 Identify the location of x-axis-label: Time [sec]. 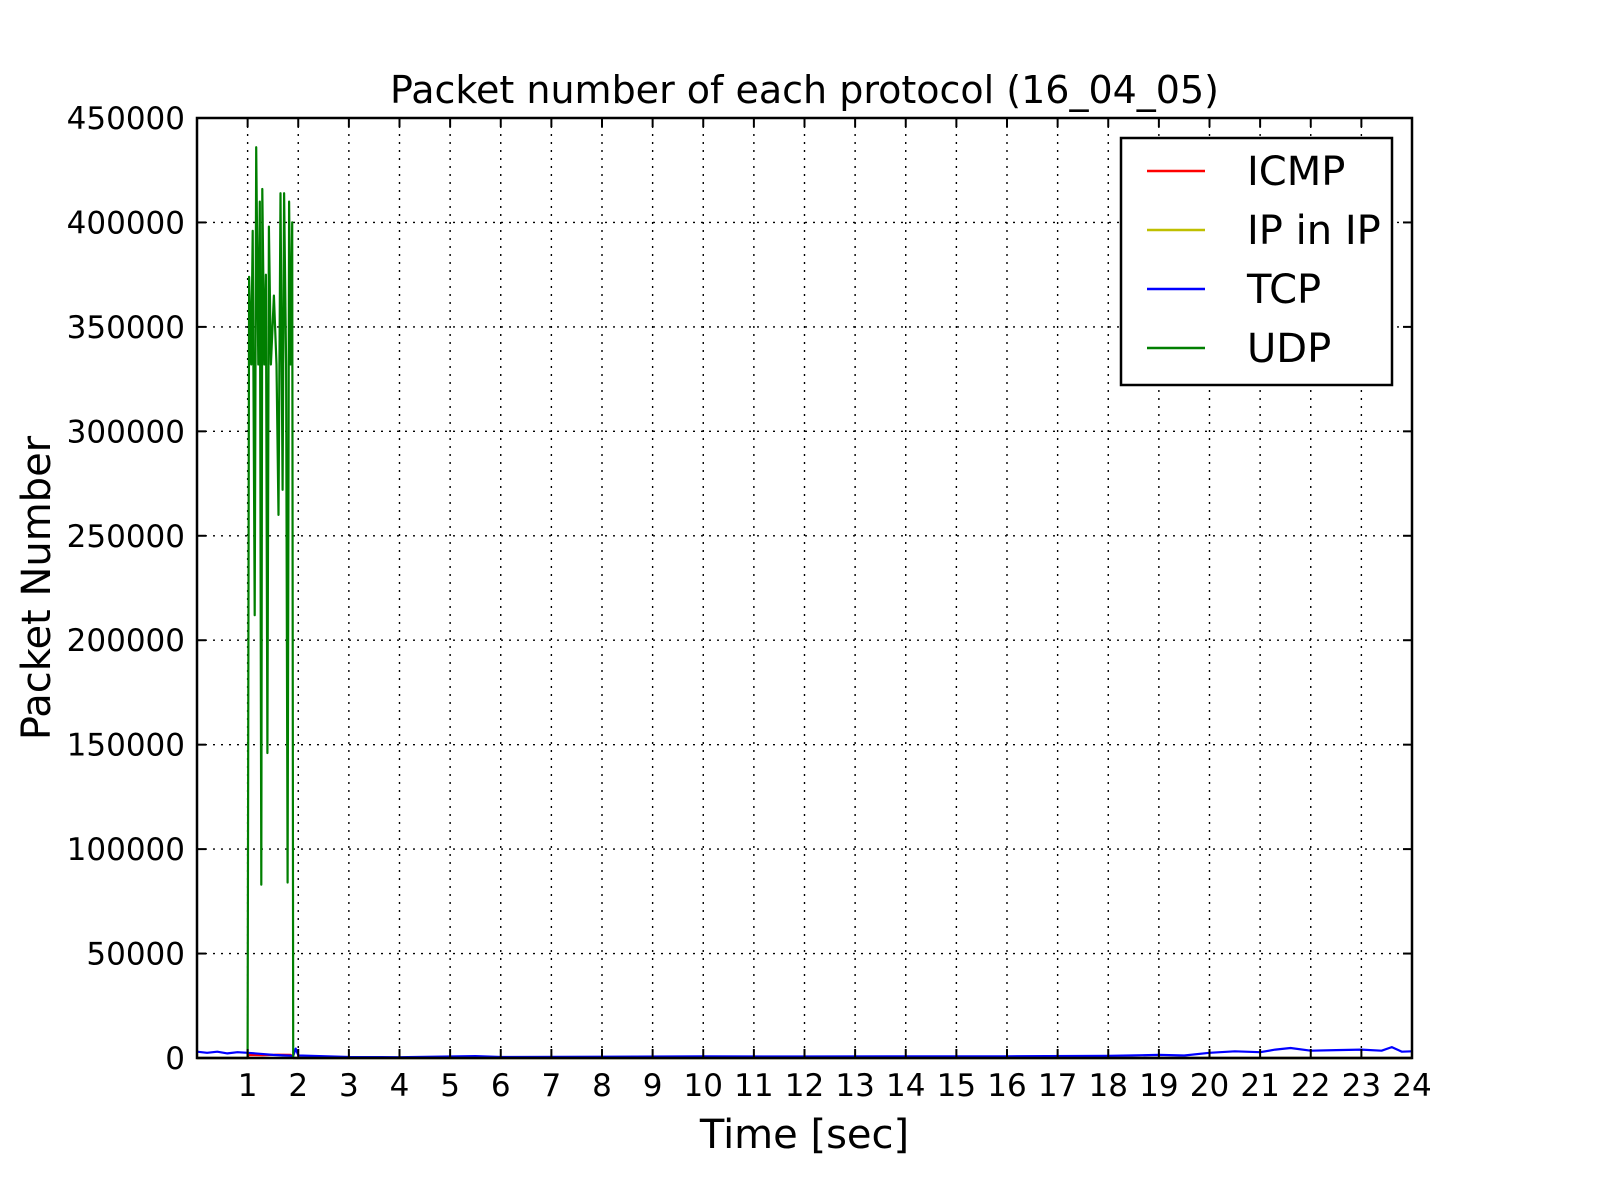
(804, 1135).